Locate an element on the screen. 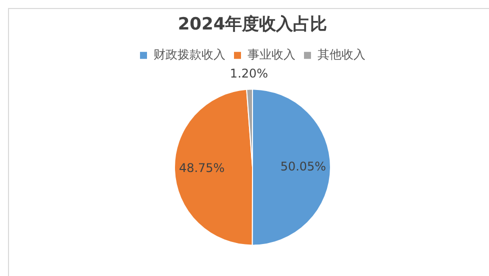  legend-label: 其他收入 is located at coordinates (342, 55).